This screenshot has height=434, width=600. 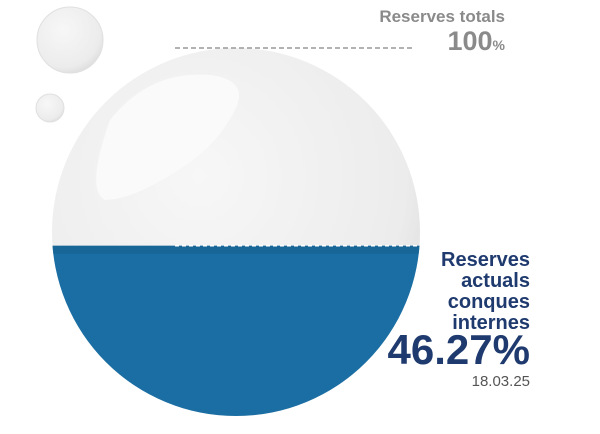 I want to click on highlight, so click(x=168, y=137).